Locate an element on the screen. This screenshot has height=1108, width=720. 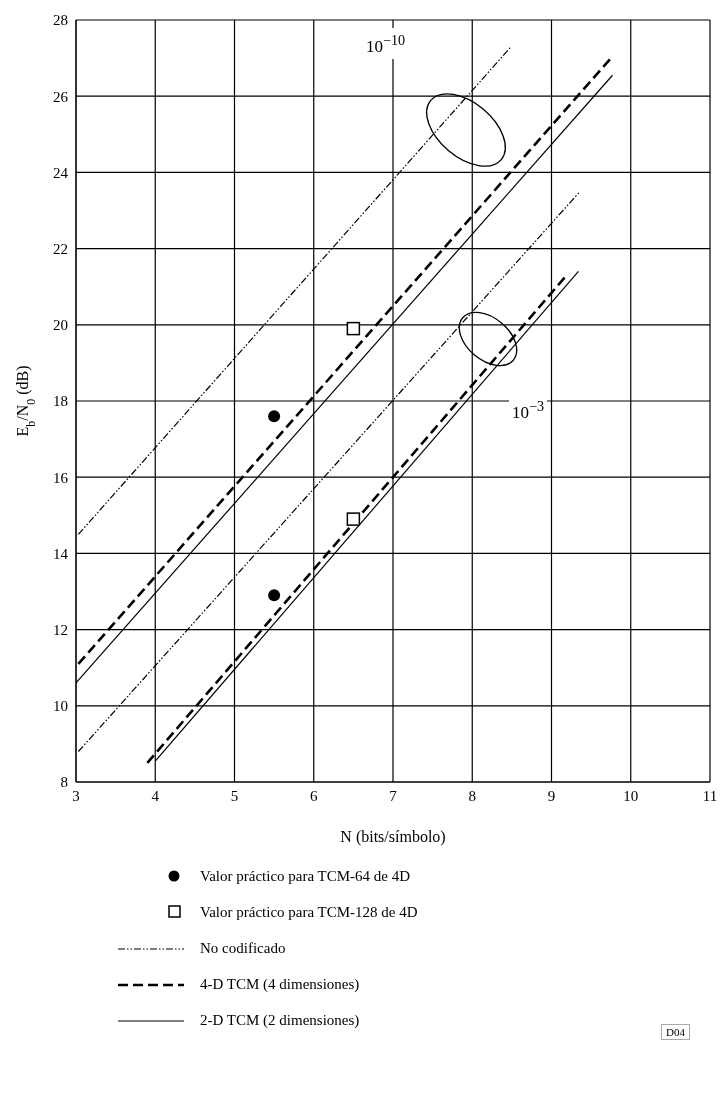
x-tick-label: 9 is located at coordinates (551, 795).